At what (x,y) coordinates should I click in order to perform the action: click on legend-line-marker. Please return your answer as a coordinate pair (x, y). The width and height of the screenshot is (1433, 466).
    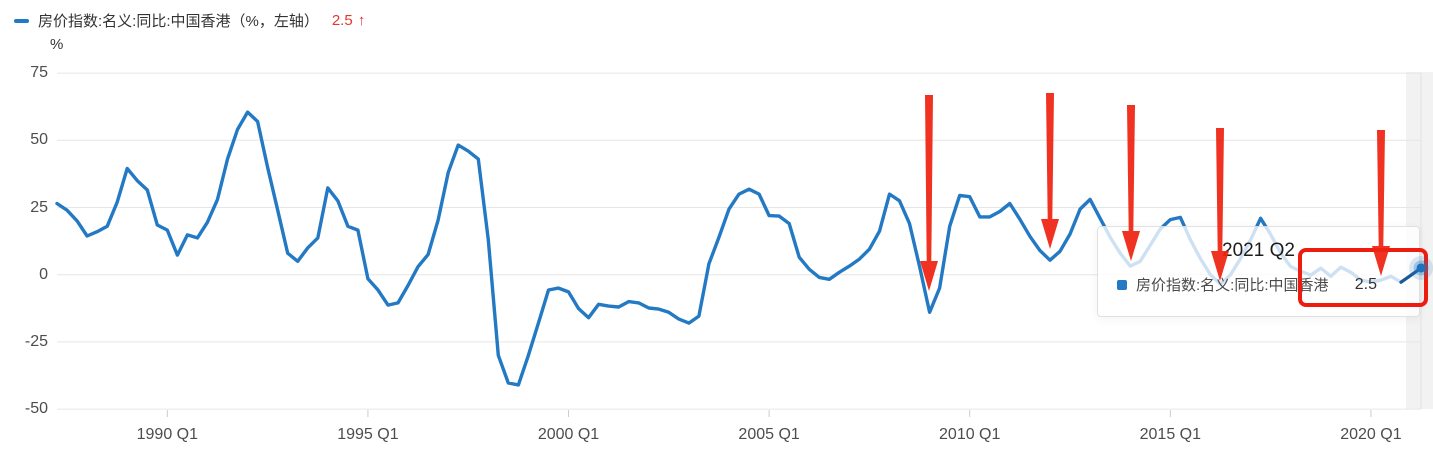
    Looking at the image, I should click on (21, 20).